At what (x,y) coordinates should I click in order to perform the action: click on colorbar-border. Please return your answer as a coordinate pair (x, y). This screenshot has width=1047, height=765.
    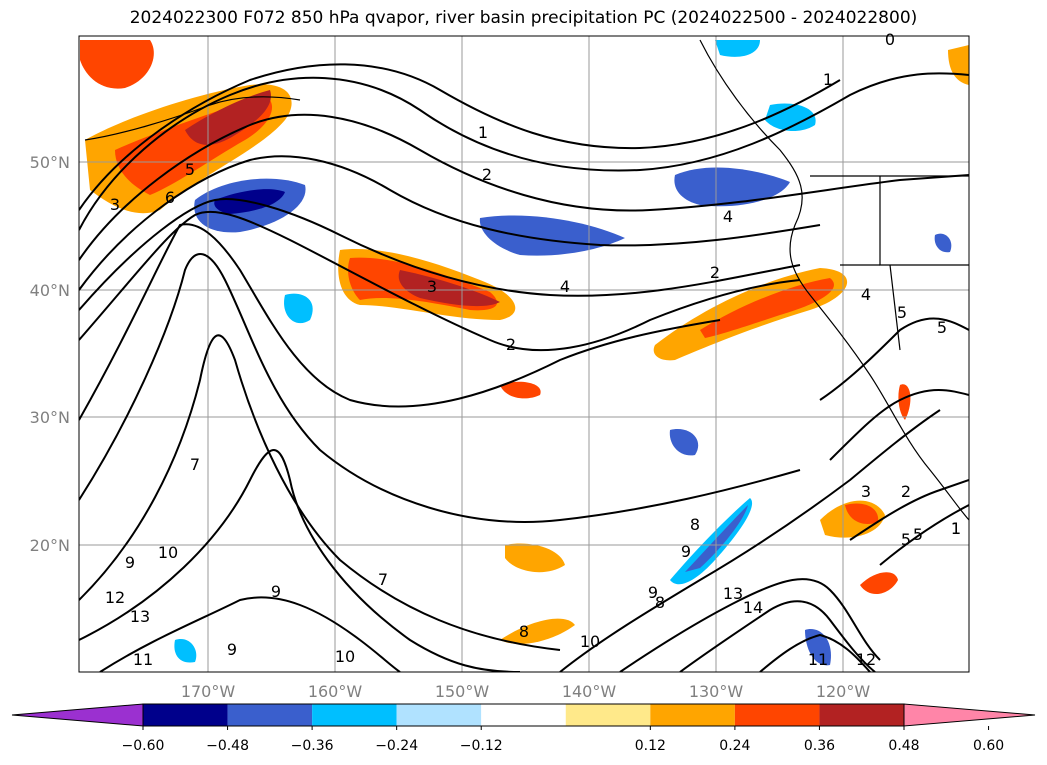
    Looking at the image, I should click on (523, 715).